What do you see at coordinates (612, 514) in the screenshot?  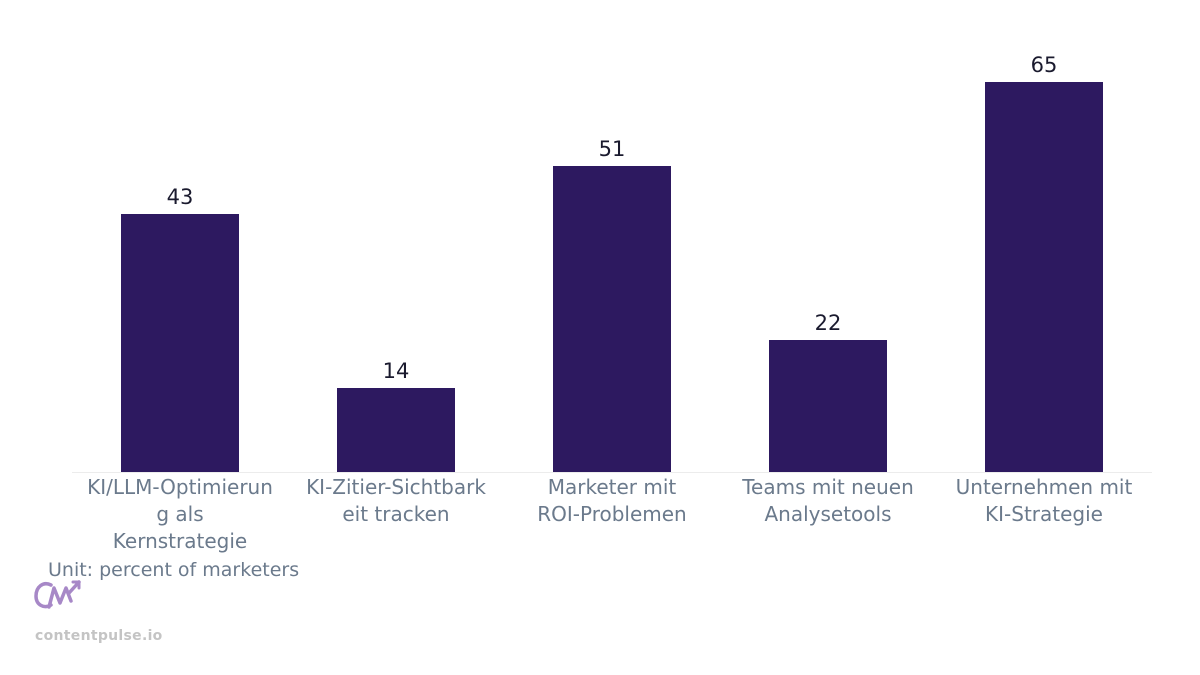 I see `x-tick-label: ROI-Problemen` at bounding box center [612, 514].